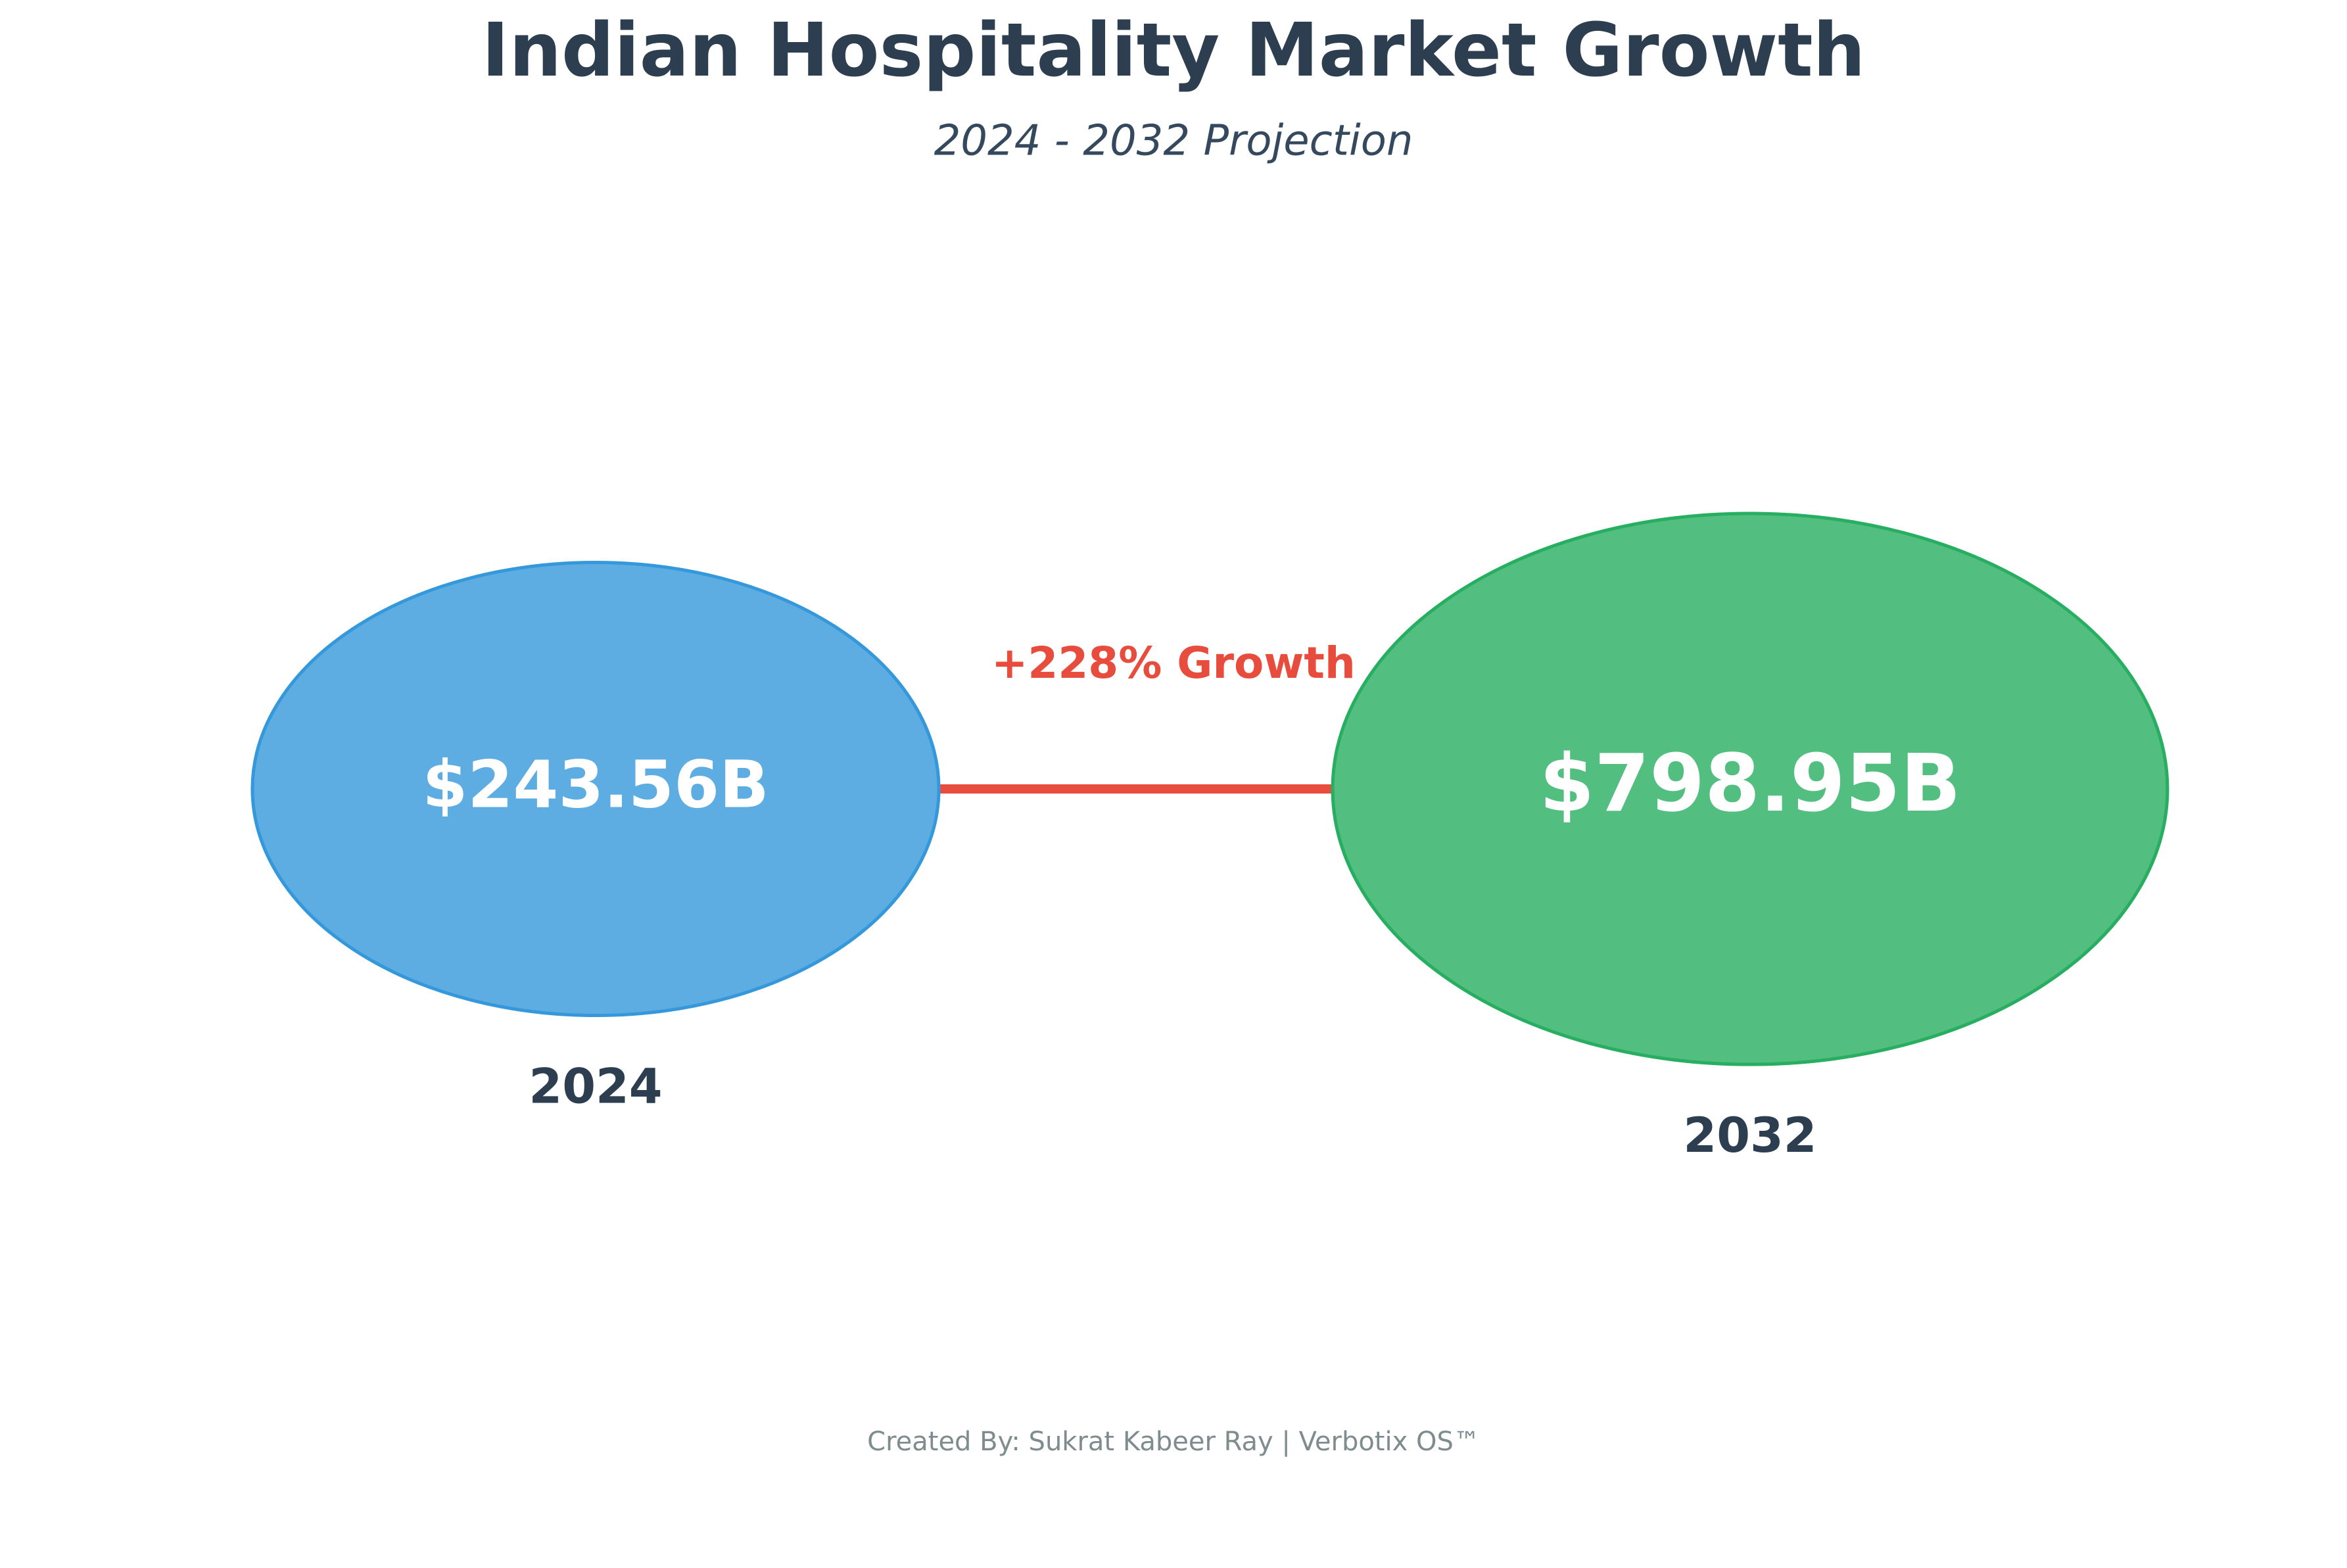  Describe the element at coordinates (595, 1087) in the screenshot. I see `category-label: 2024` at that location.